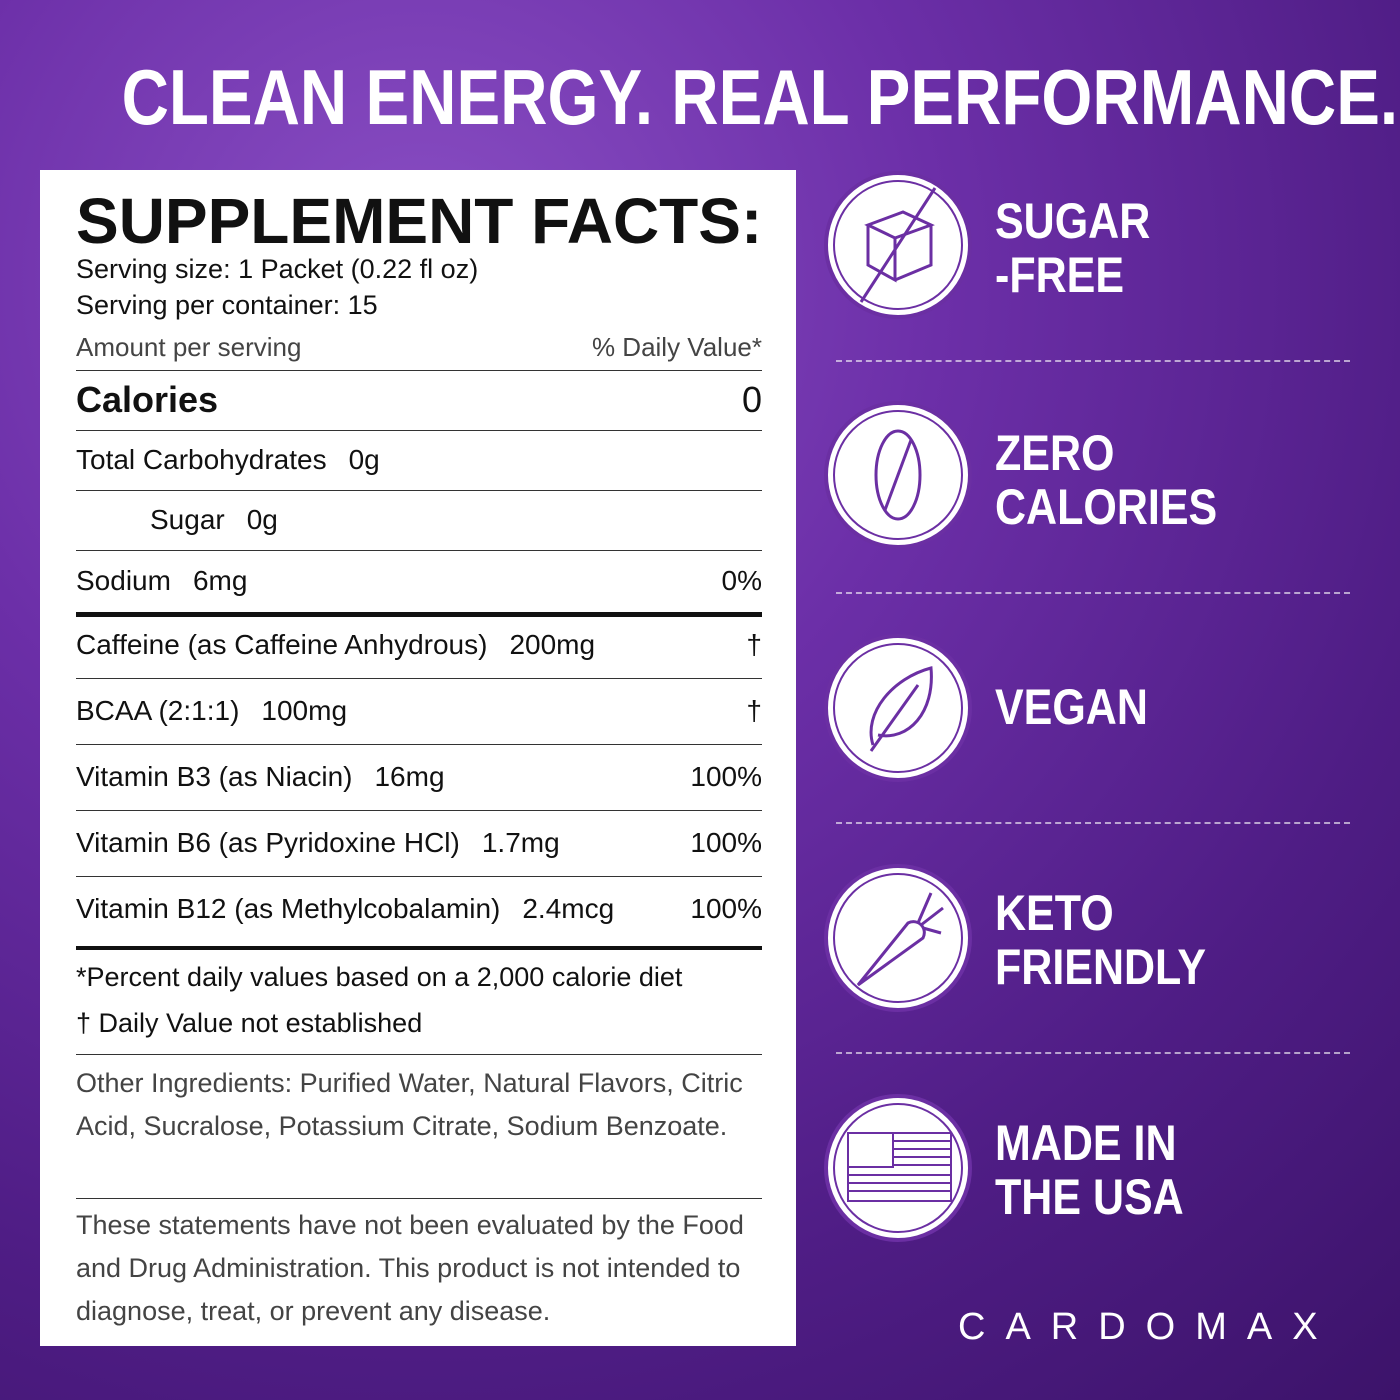 The image size is (1400, 1400). What do you see at coordinates (282, 644) in the screenshot?
I see `nutrient-name: Caffeine (as Caffeine Anhydrous)` at bounding box center [282, 644].